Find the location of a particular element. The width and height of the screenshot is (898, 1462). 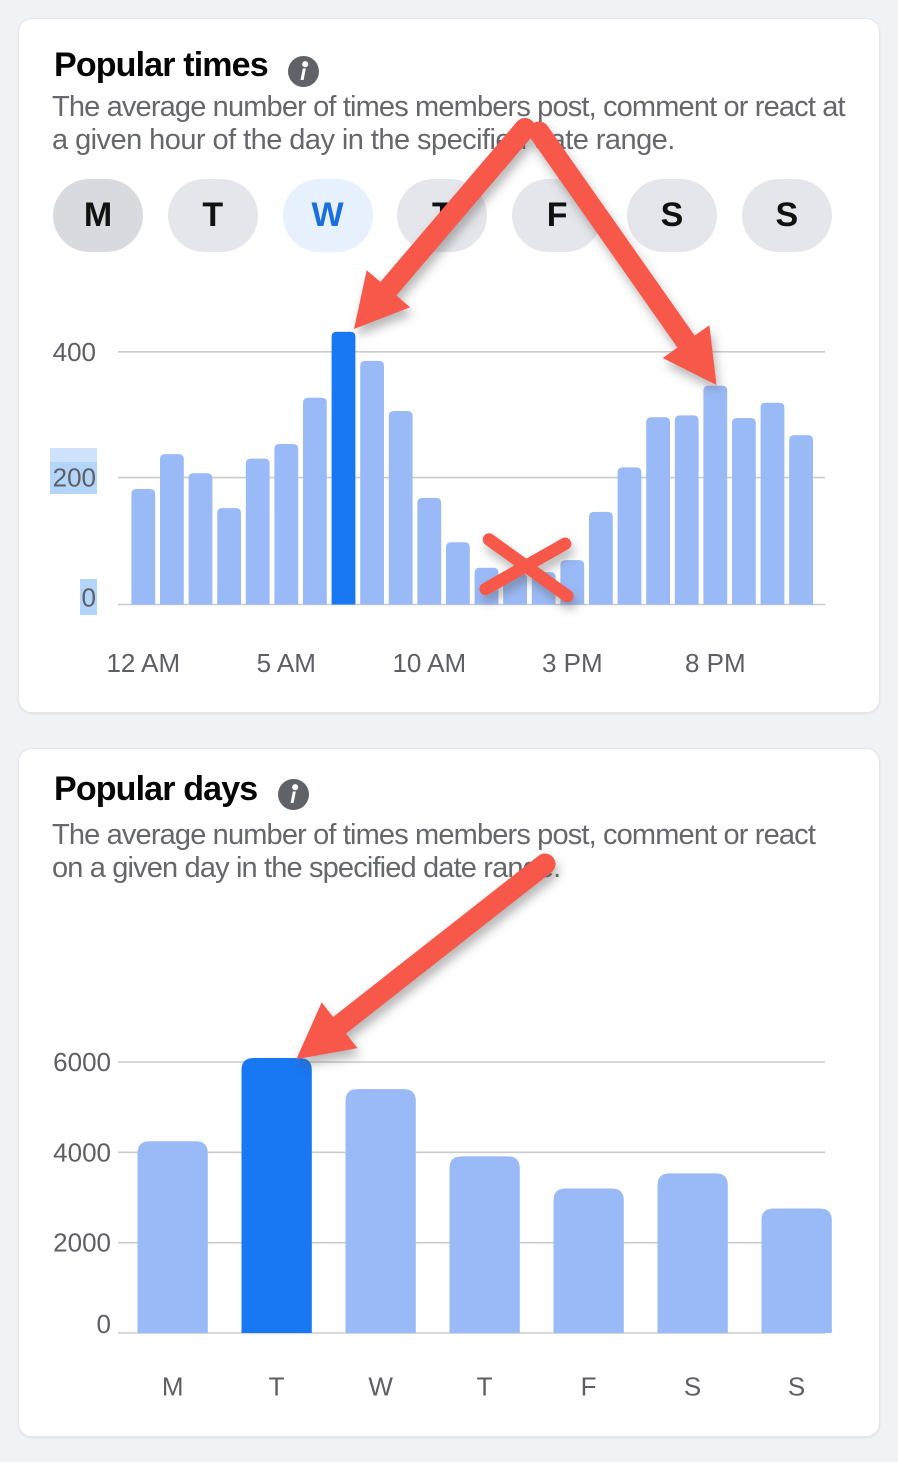

svg-text: 8 PM is located at coordinates (715, 663).